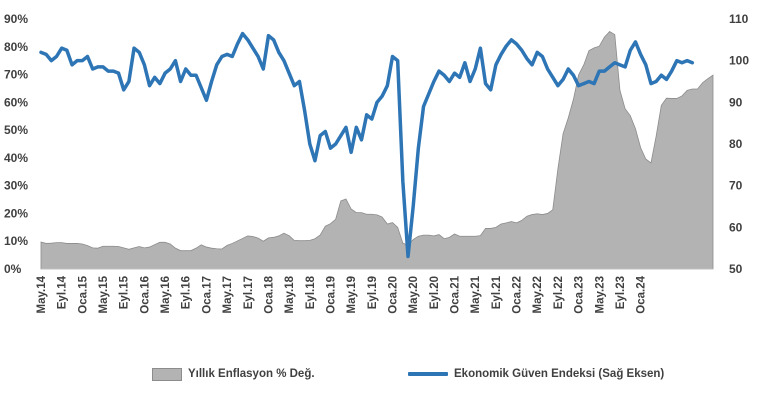  Describe the element at coordinates (125, 292) in the screenshot. I see `x-tick-label: Eyl.15` at that location.